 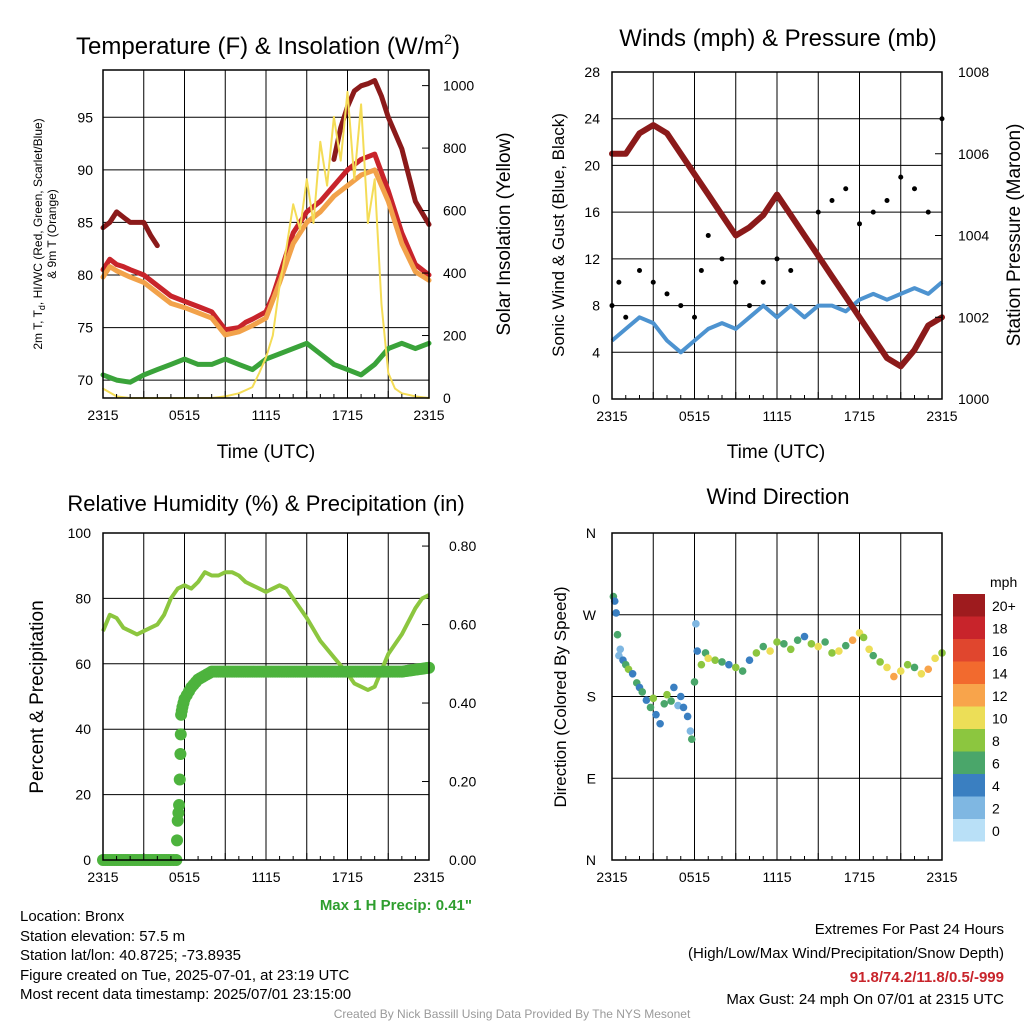 I want to click on y-tick-label: 90, so click(x=85, y=170).